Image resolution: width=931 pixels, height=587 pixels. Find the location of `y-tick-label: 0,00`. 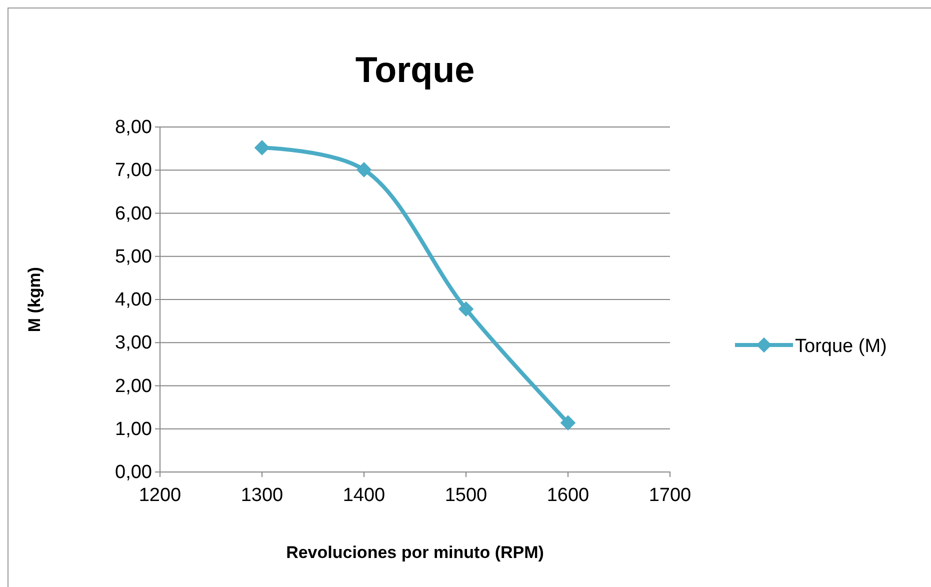

y-tick-label: 0,00 is located at coordinates (133, 473).